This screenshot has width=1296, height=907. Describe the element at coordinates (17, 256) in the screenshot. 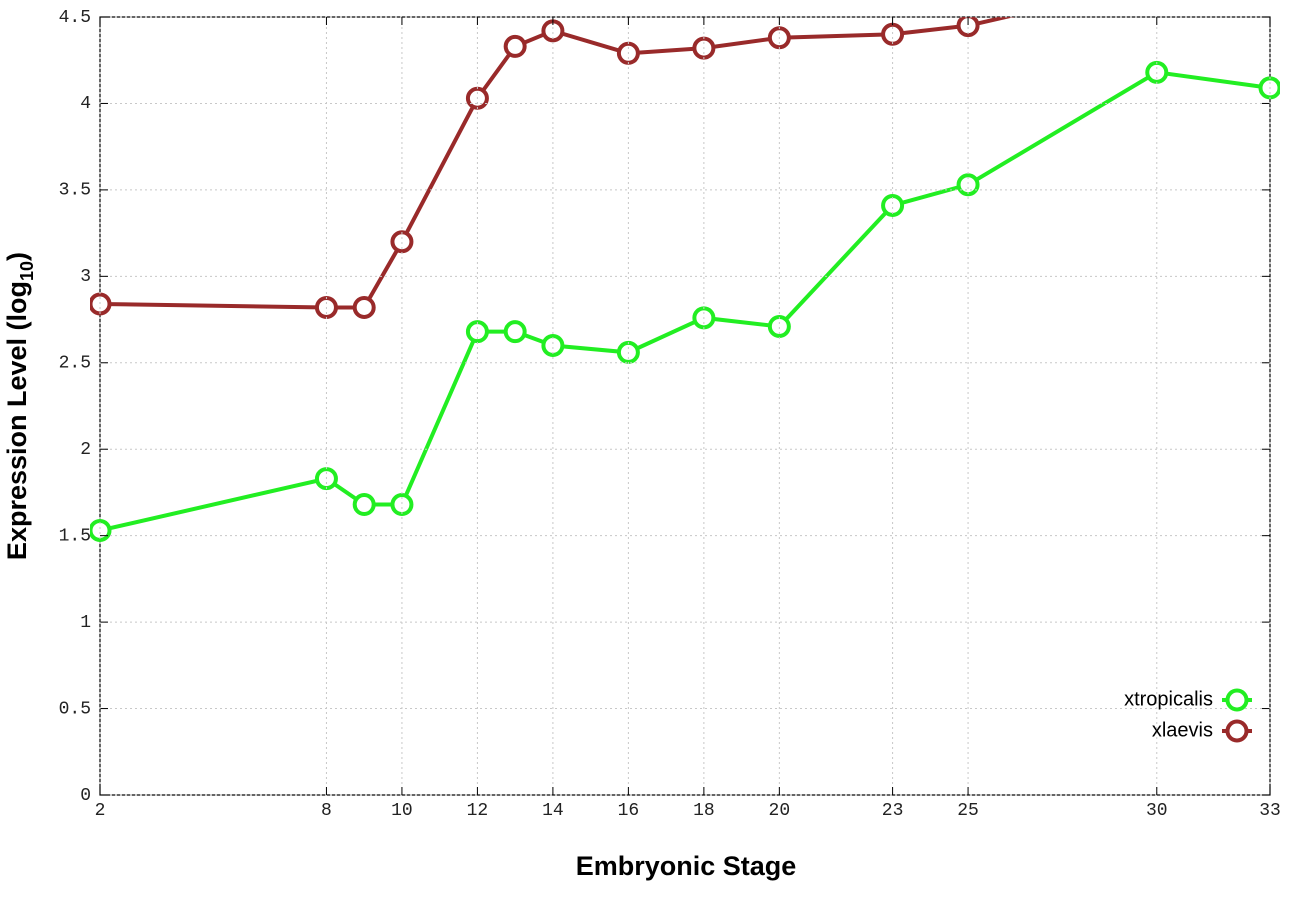

I see `y-label-end: )` at that location.